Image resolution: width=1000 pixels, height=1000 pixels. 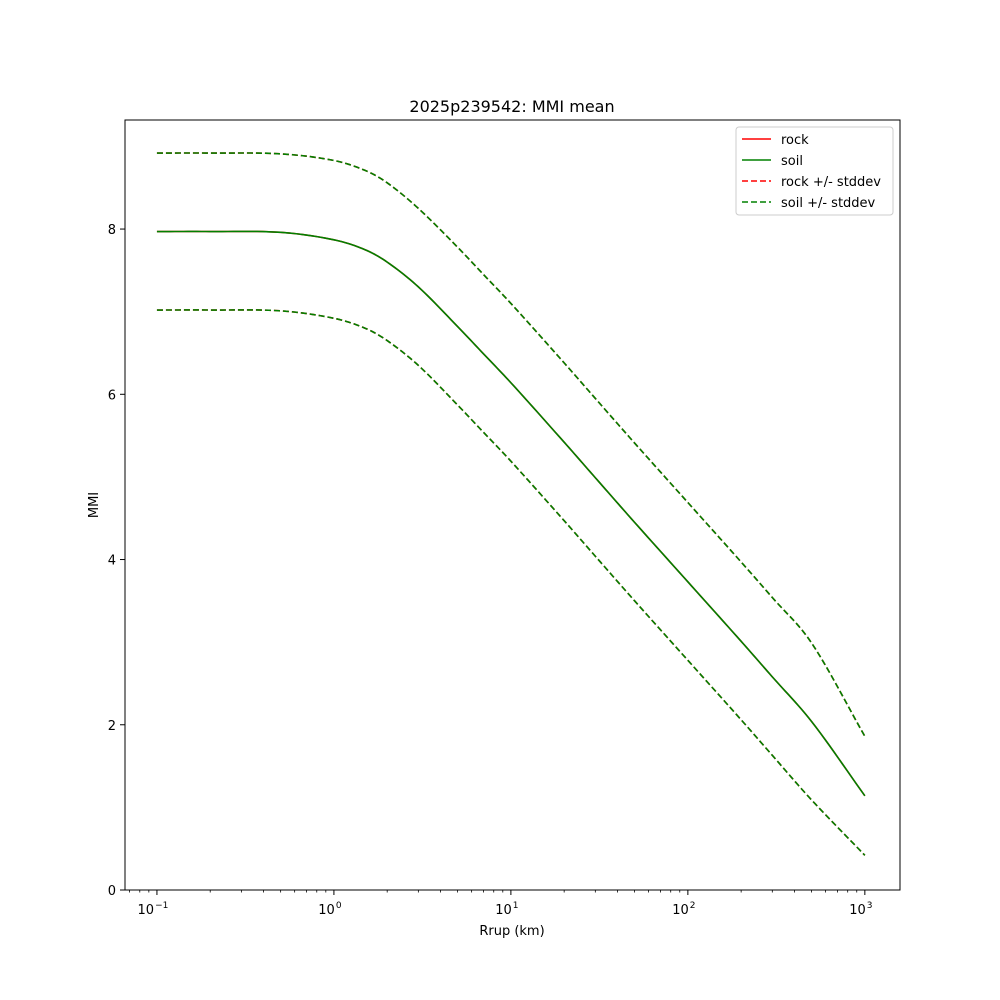 I want to click on legend: rock soil rock +/- stddev soil +/- stddev, so click(x=814, y=171).